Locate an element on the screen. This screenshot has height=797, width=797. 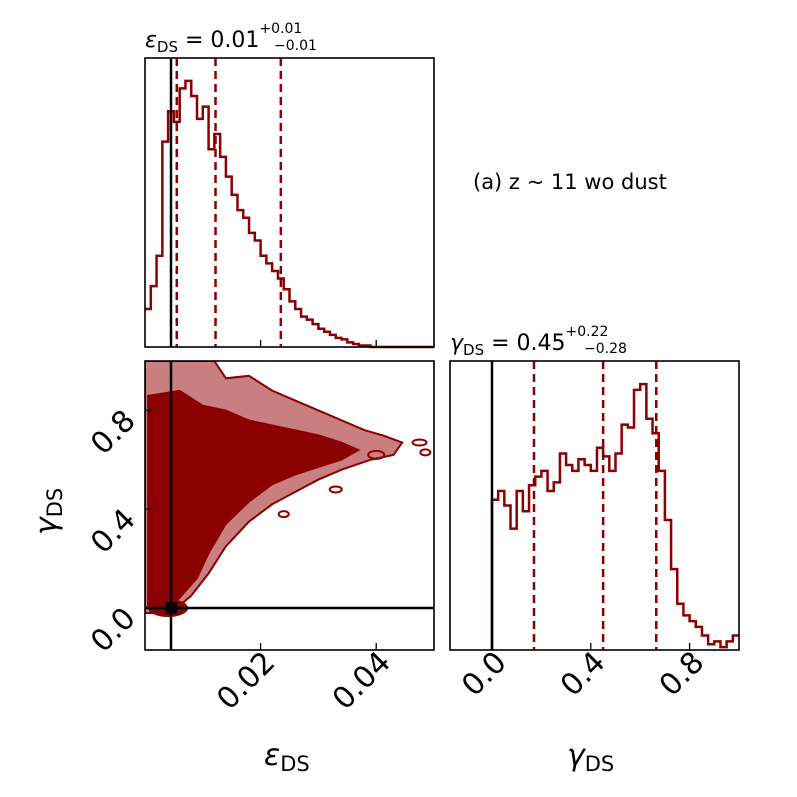
panel-annotation: (a) z ~ 11 wo dust is located at coordinates (570, 182).